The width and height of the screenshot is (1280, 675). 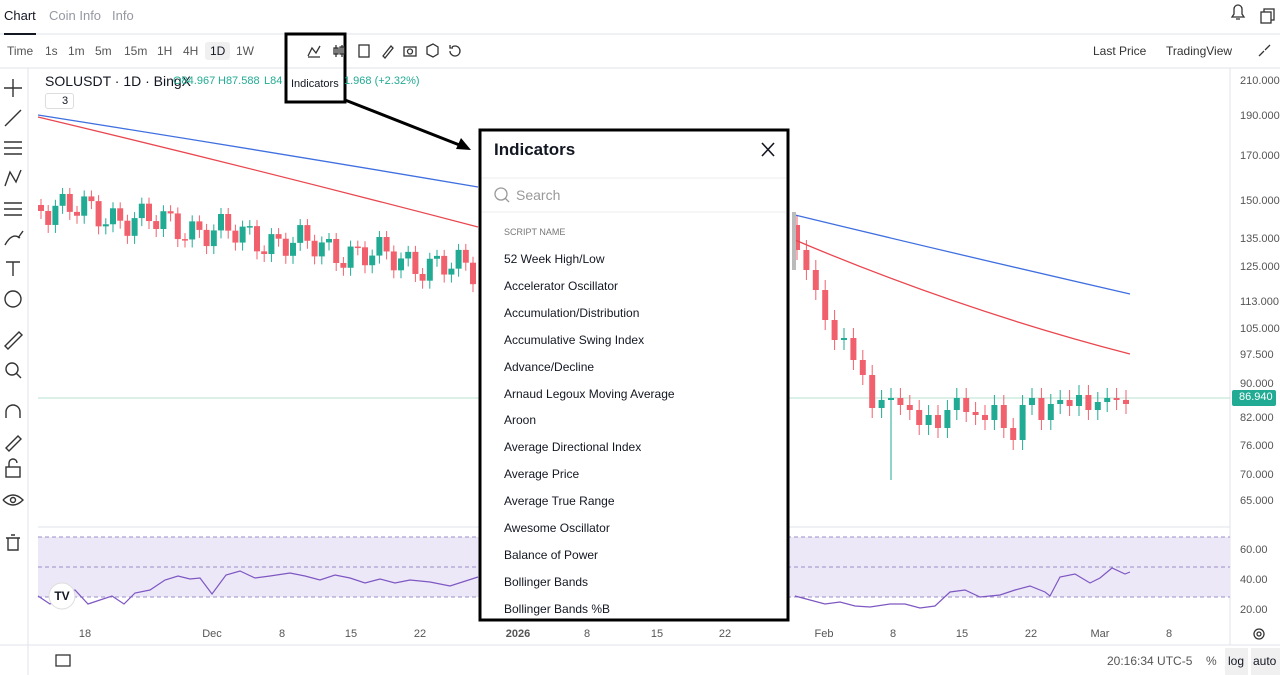 What do you see at coordinates (245, 51) in the screenshot?
I see `interval-button: 1W` at bounding box center [245, 51].